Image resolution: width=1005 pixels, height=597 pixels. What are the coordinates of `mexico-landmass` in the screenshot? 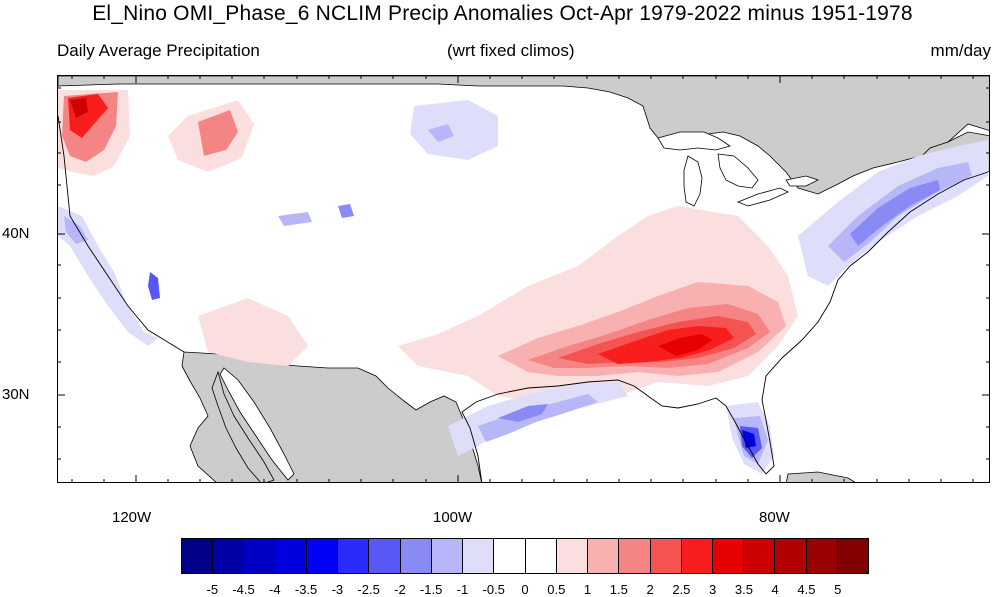 It's located at (331, 416).